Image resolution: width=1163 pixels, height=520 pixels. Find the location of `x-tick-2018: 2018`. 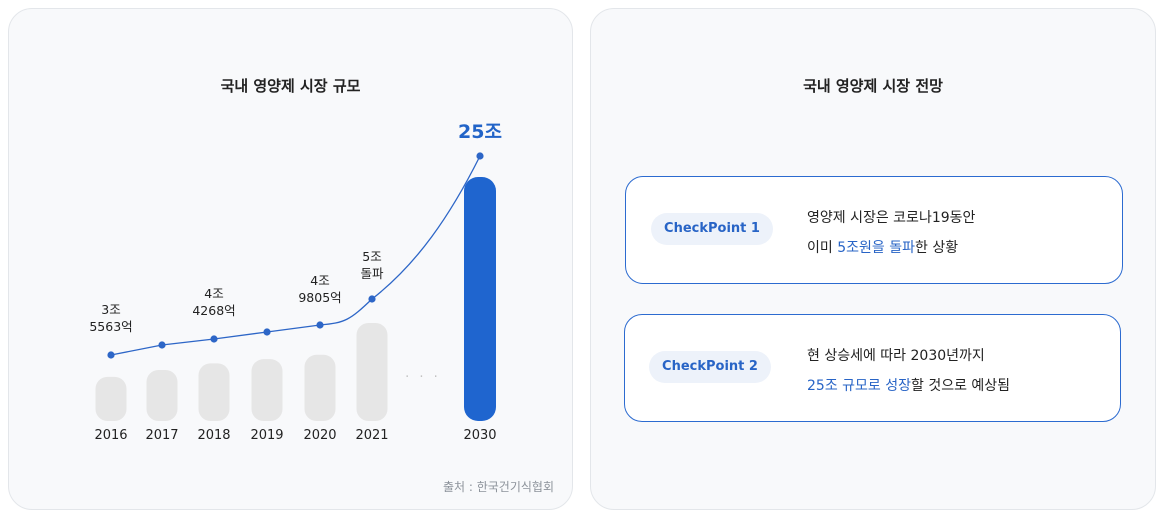

x-tick-2018: 2018 is located at coordinates (213, 435).